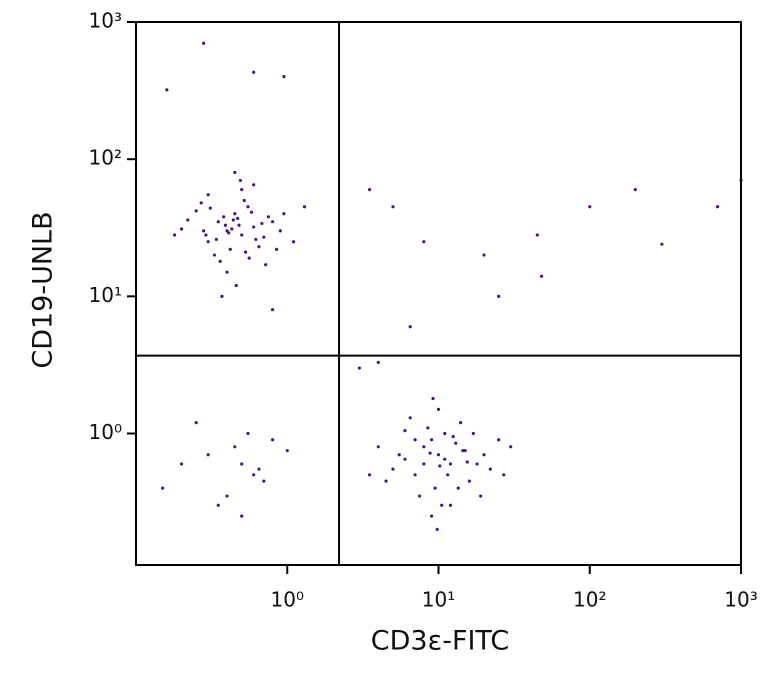 The width and height of the screenshot is (770, 682). Describe the element at coordinates (440, 641) in the screenshot. I see `x-axis-title: CD3ε-FITC` at that location.